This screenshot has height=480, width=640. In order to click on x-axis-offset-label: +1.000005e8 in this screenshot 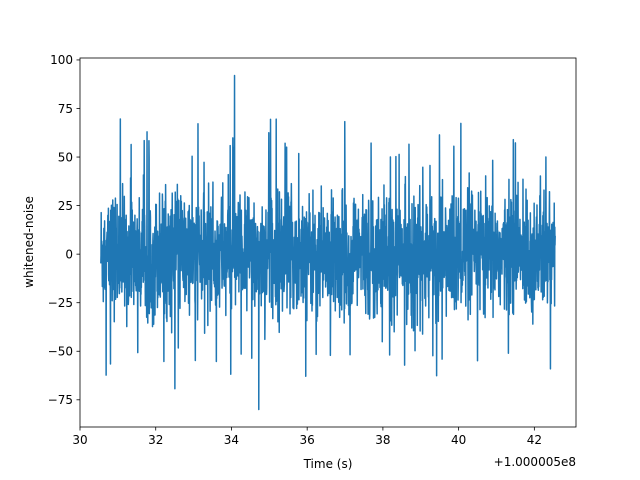, I will do `click(535, 462)`.